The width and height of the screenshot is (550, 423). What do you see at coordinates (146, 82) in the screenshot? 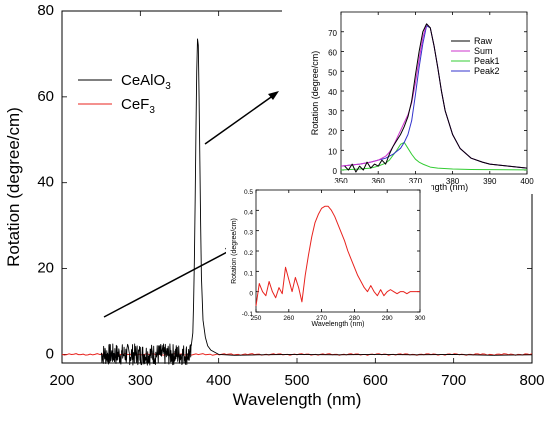
I see `legend-label-ceal: CeAlO3` at bounding box center [146, 82].